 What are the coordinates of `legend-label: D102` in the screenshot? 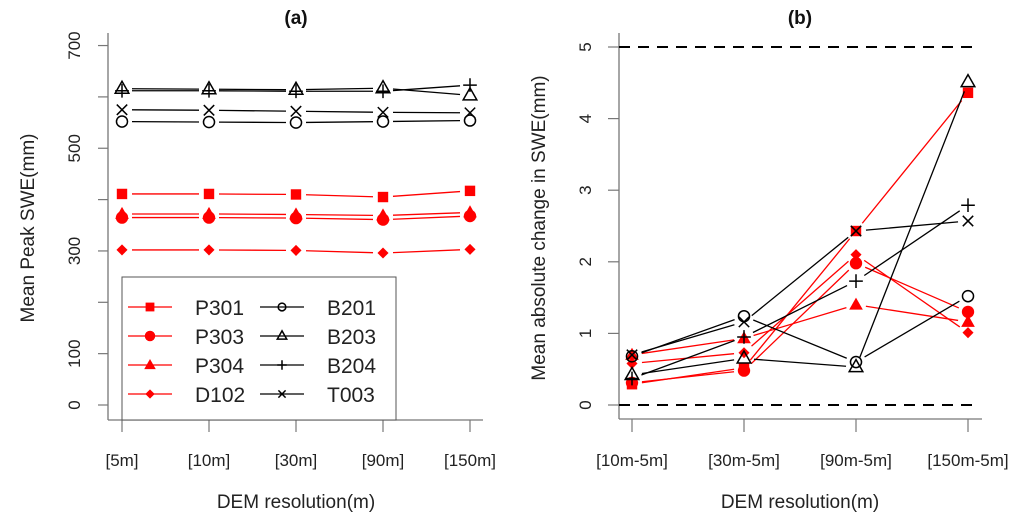 It's located at (220, 395).